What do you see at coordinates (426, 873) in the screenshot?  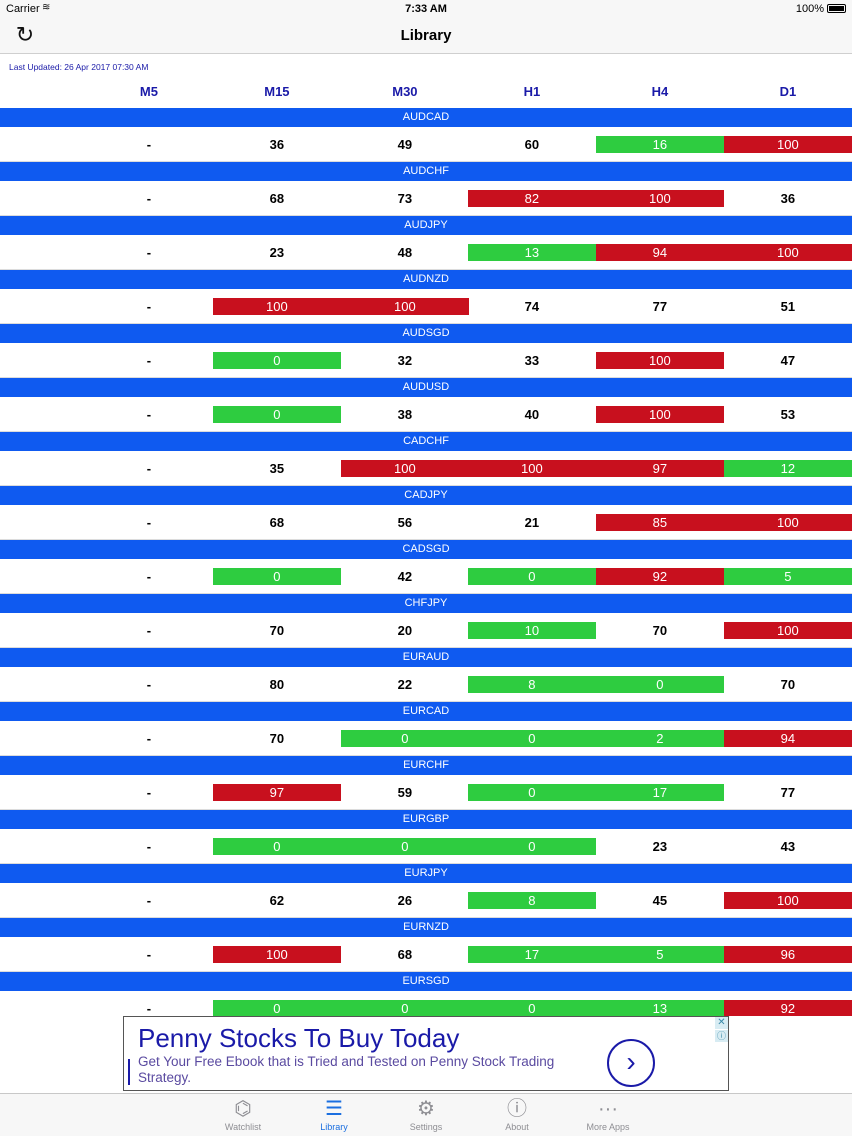 I see `pair-header: EURJPY` at bounding box center [426, 873].